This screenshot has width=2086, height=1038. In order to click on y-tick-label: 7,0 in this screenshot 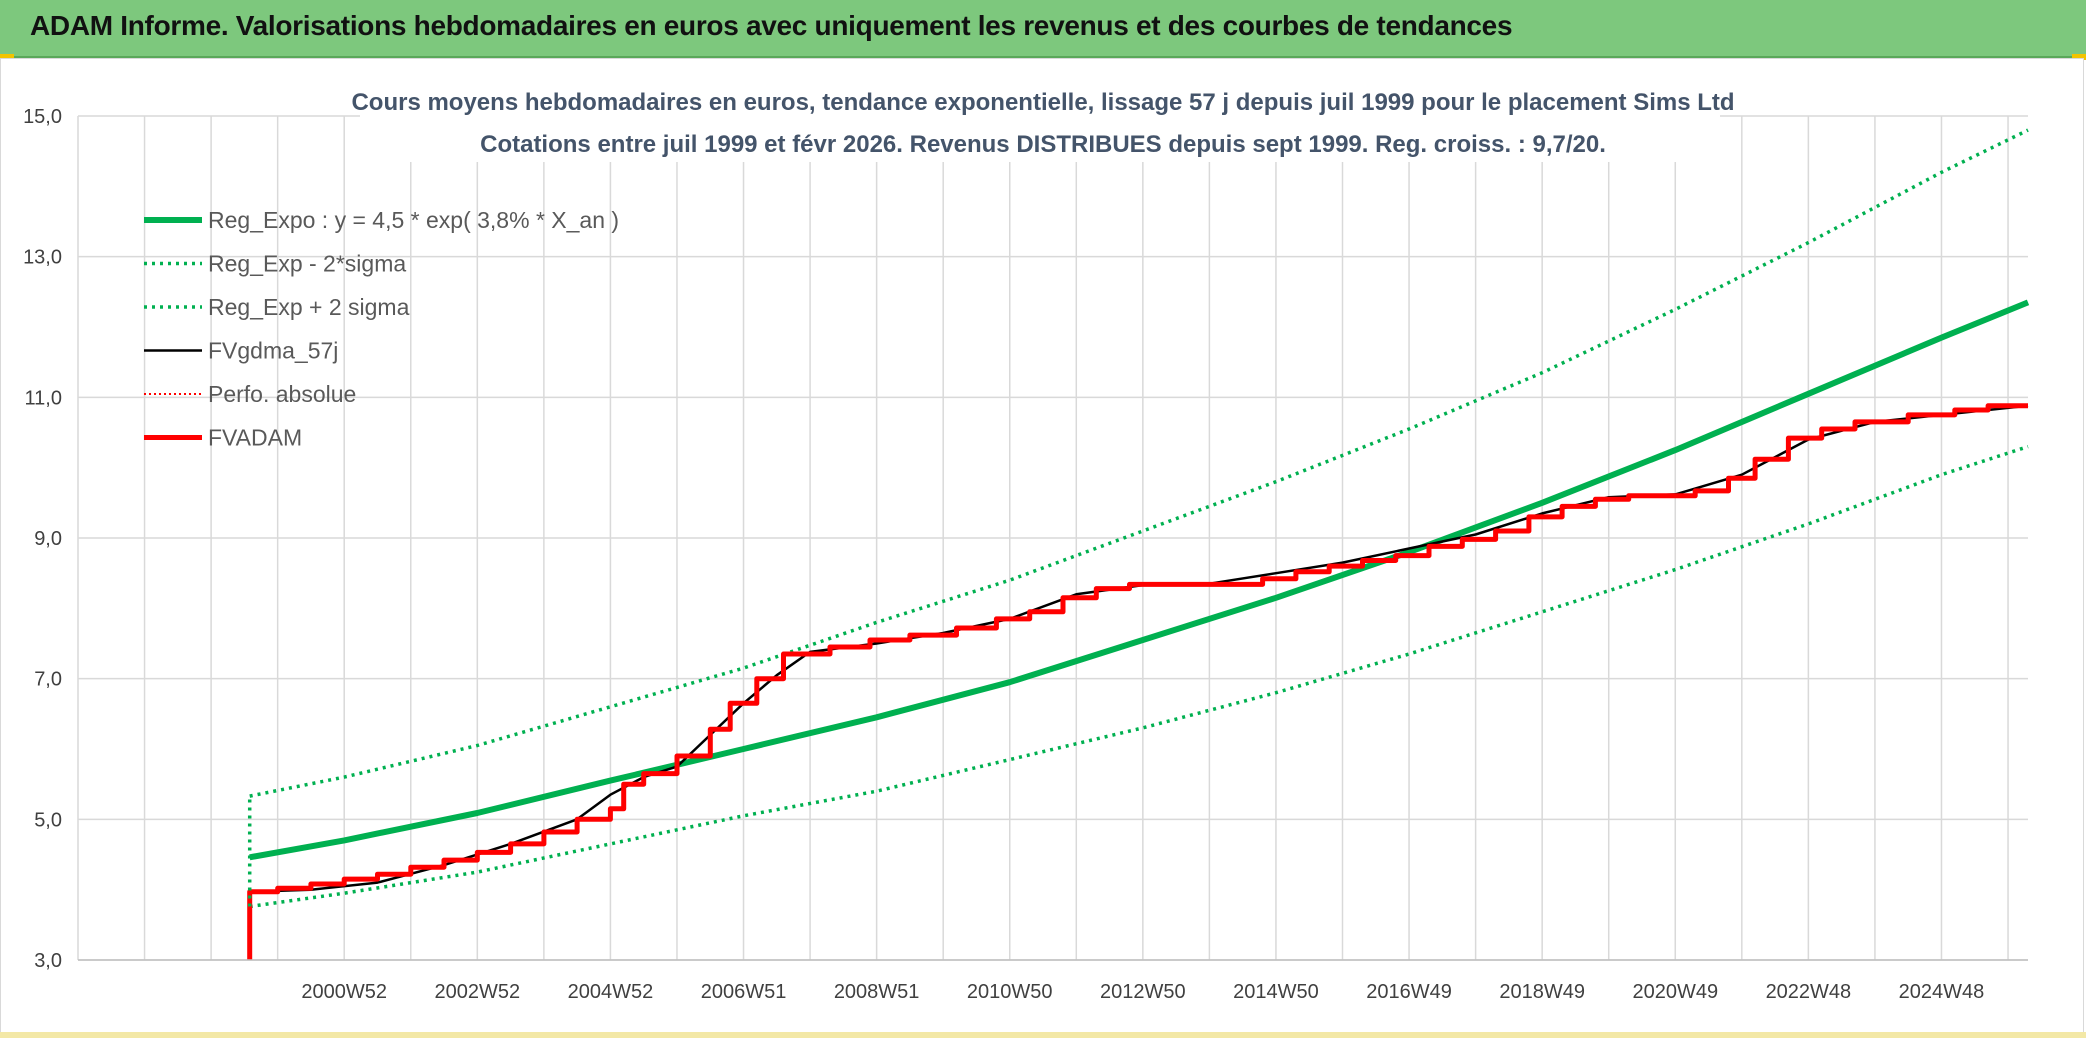, I will do `click(48, 680)`.